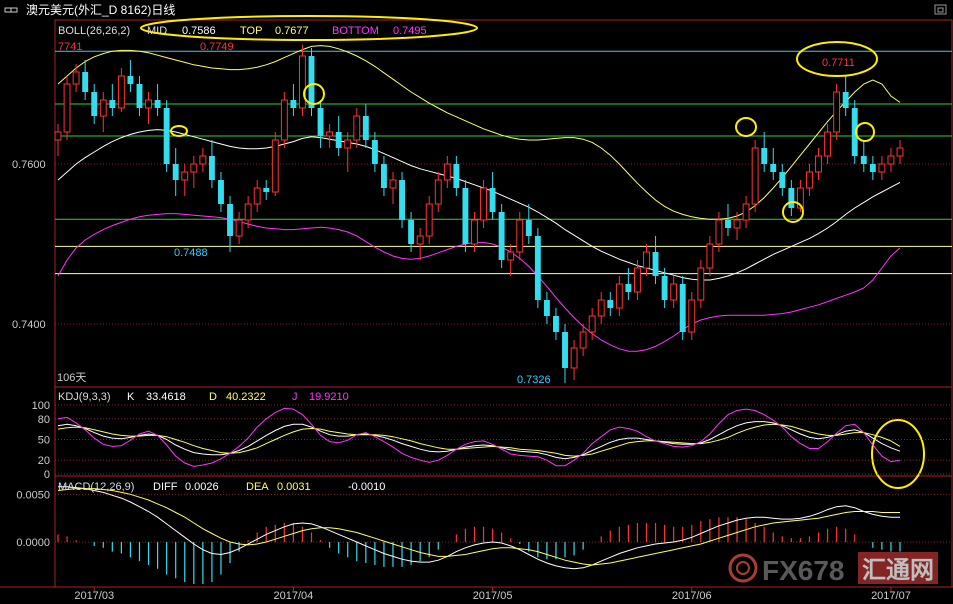 Image resolution: width=953 pixels, height=604 pixels. I want to click on kdj-d-label: D, so click(213, 397).